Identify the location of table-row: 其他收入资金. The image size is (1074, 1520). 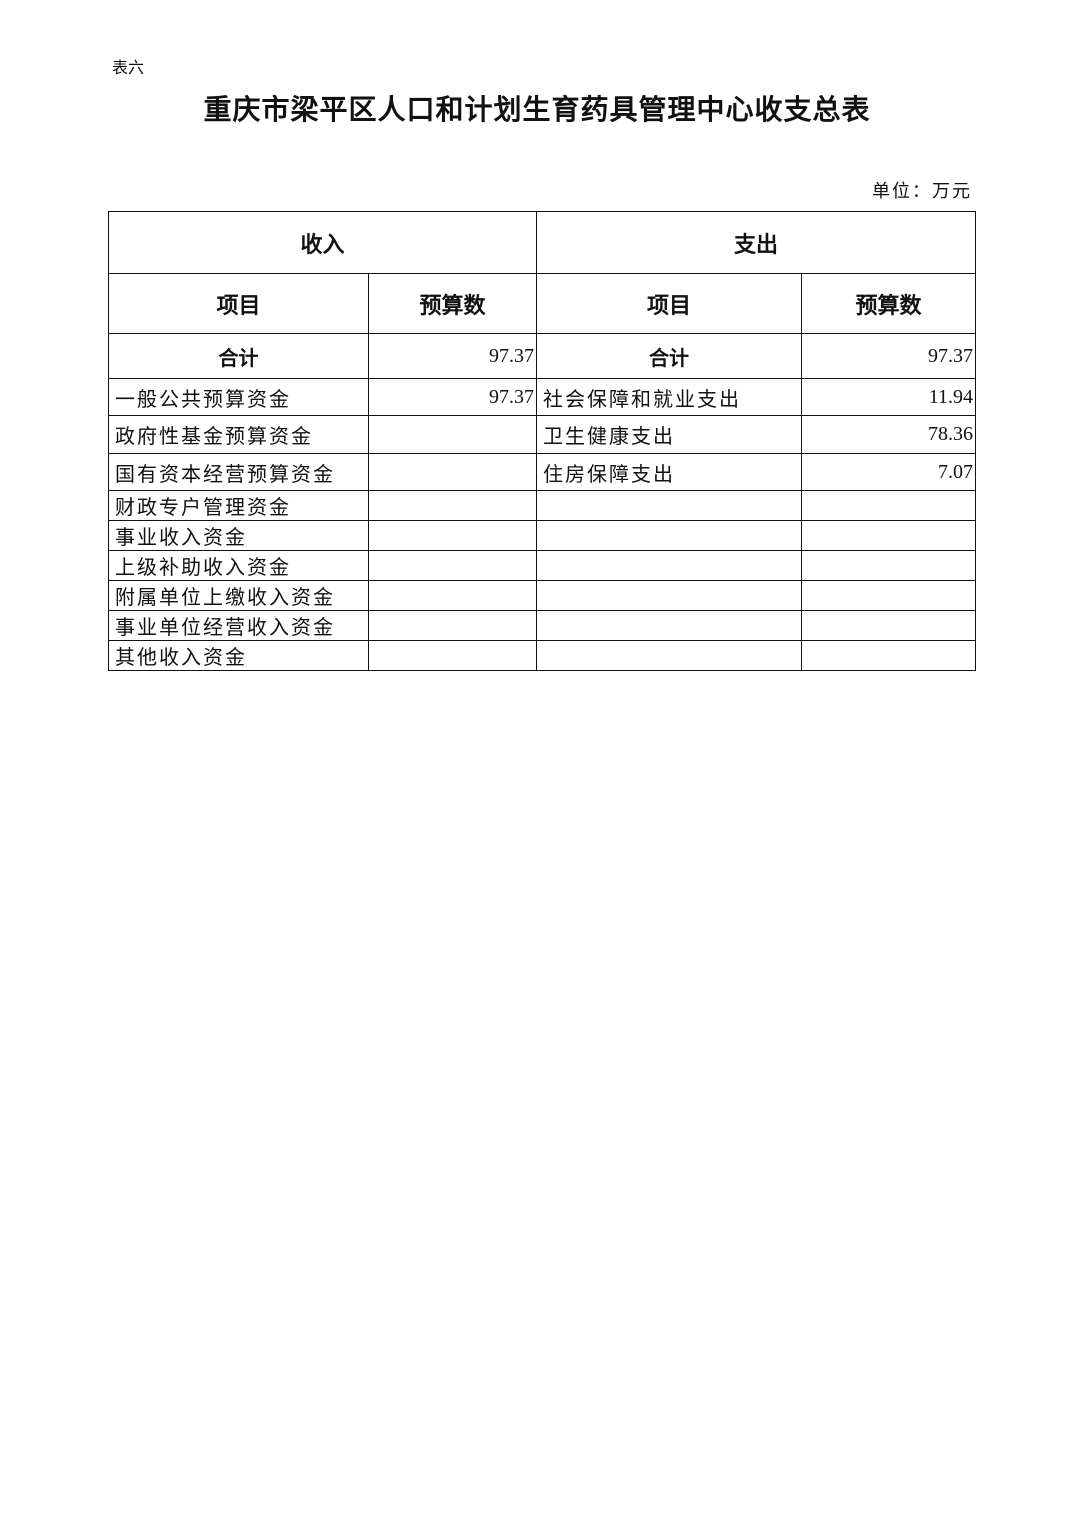
(542, 655).